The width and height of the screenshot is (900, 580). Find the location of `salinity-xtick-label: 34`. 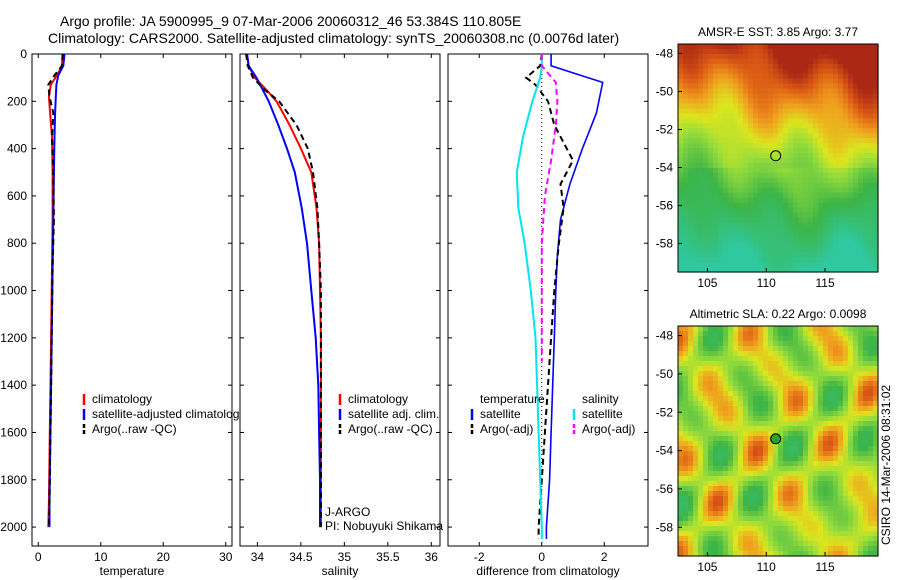

salinity-xtick-label: 34 is located at coordinates (258, 557).